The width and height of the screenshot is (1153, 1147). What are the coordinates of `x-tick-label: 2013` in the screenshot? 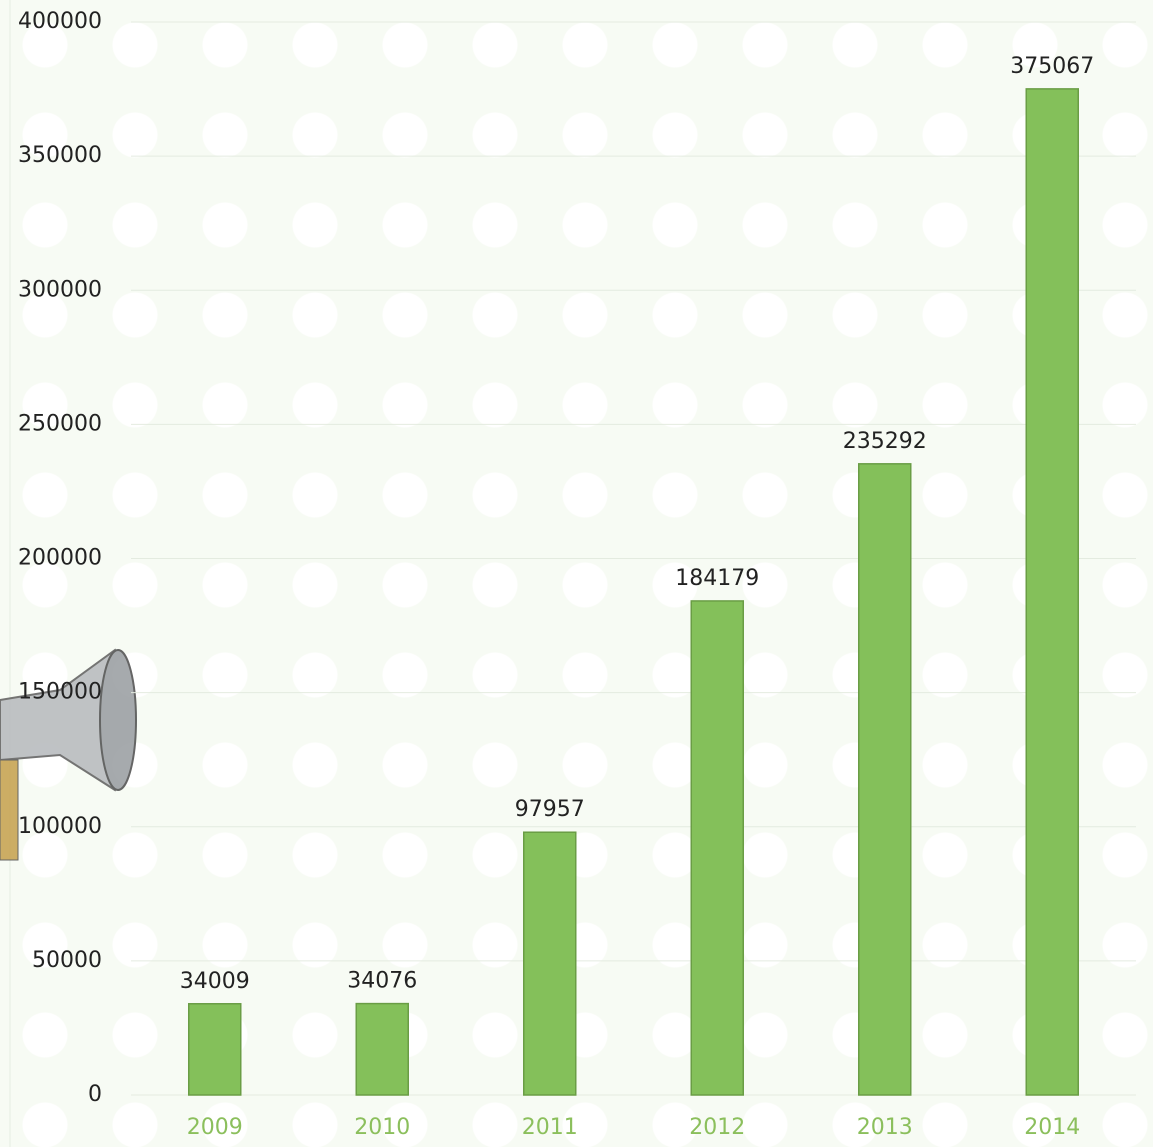 It's located at (885, 1127).